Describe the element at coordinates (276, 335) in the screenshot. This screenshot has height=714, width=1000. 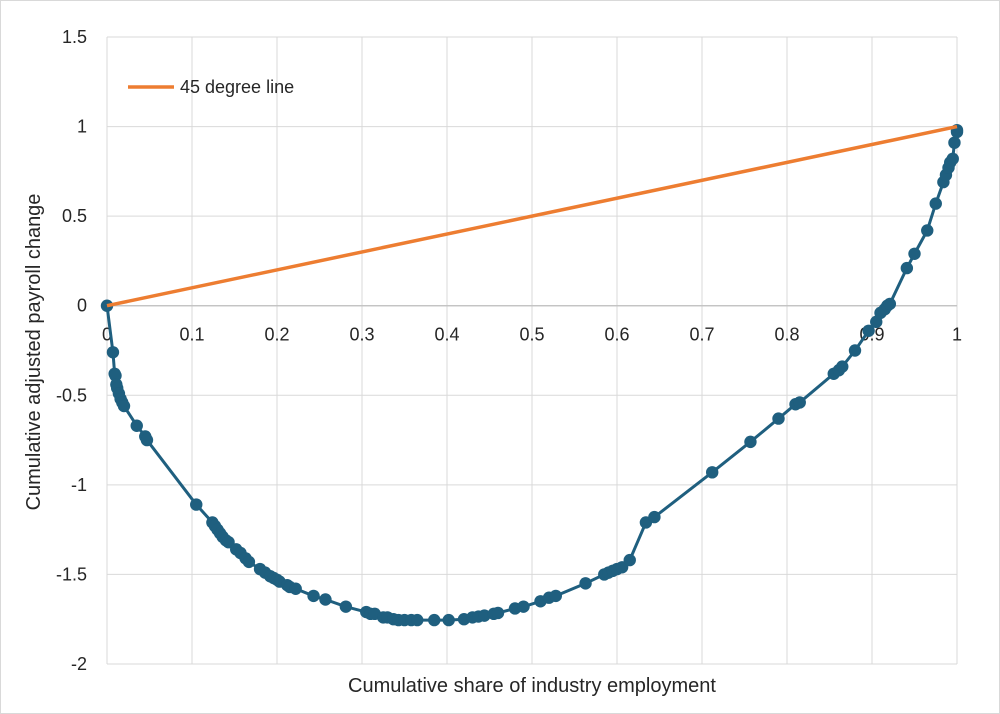
I see `x-tick-label: 0.2` at that location.